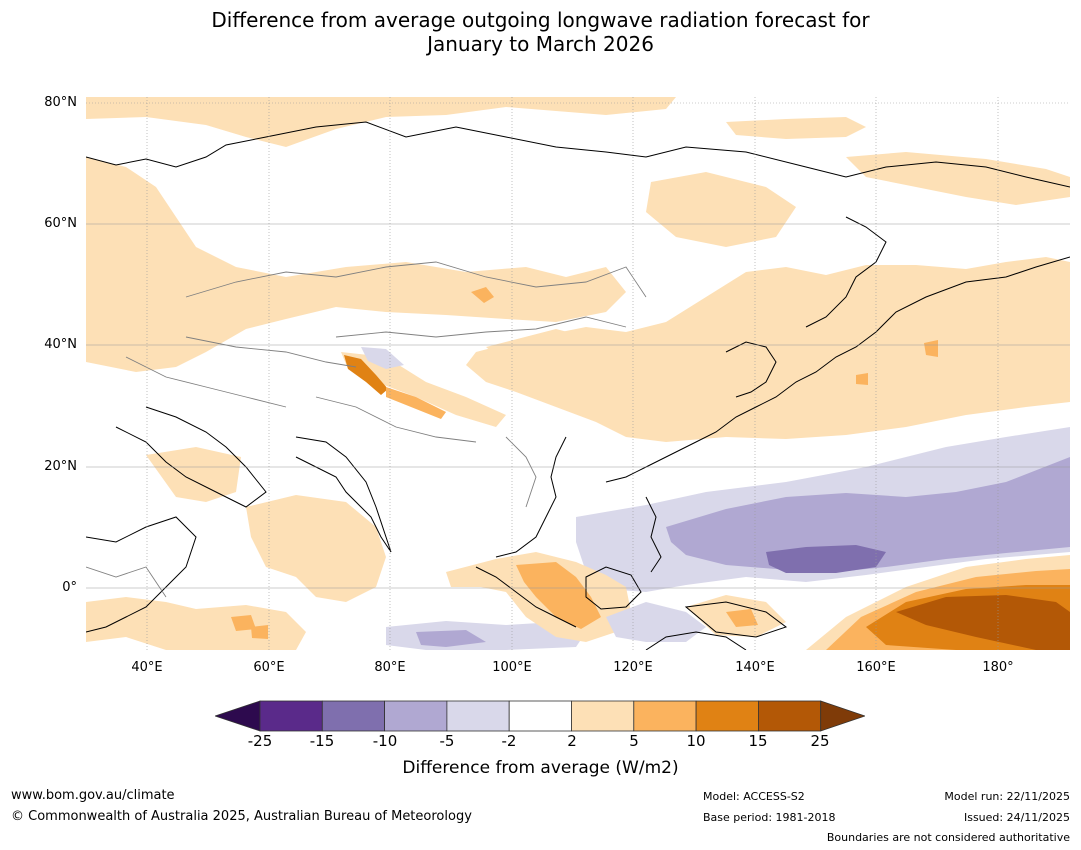  I want to click on anomaly-region-p2-africa-east, so click(196, 623).